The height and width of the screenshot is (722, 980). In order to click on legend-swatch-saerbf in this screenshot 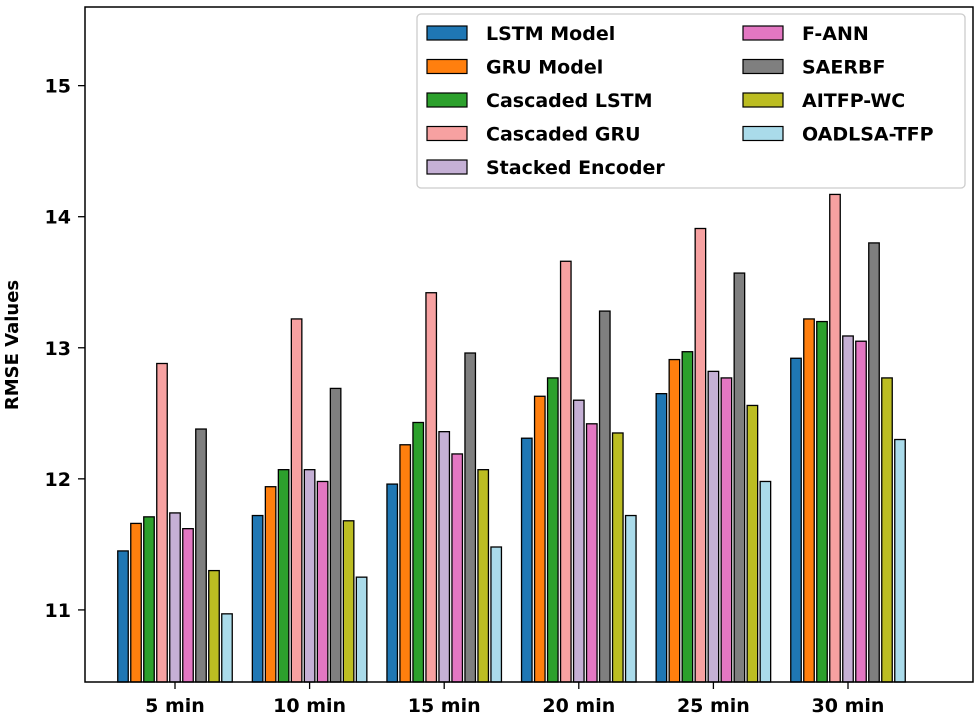, I will do `click(763, 66)`.